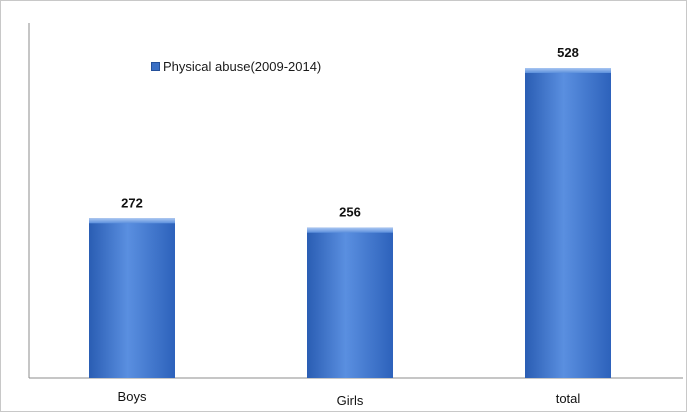 This screenshot has height=413, width=687. I want to click on x-tick-label-girls: Girls, so click(350, 400).